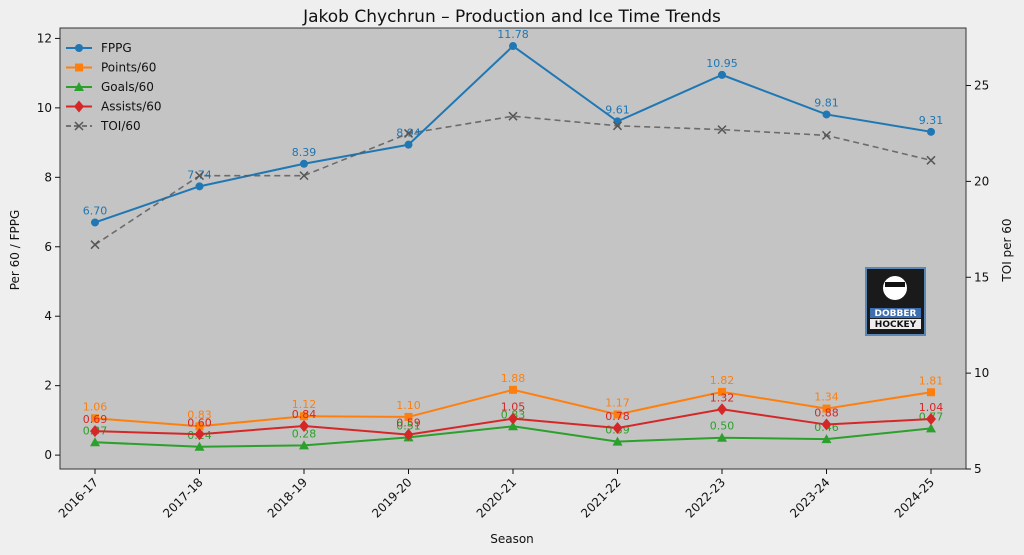 The image size is (1024, 555). I want to click on data-label: 1.88, so click(513, 378).